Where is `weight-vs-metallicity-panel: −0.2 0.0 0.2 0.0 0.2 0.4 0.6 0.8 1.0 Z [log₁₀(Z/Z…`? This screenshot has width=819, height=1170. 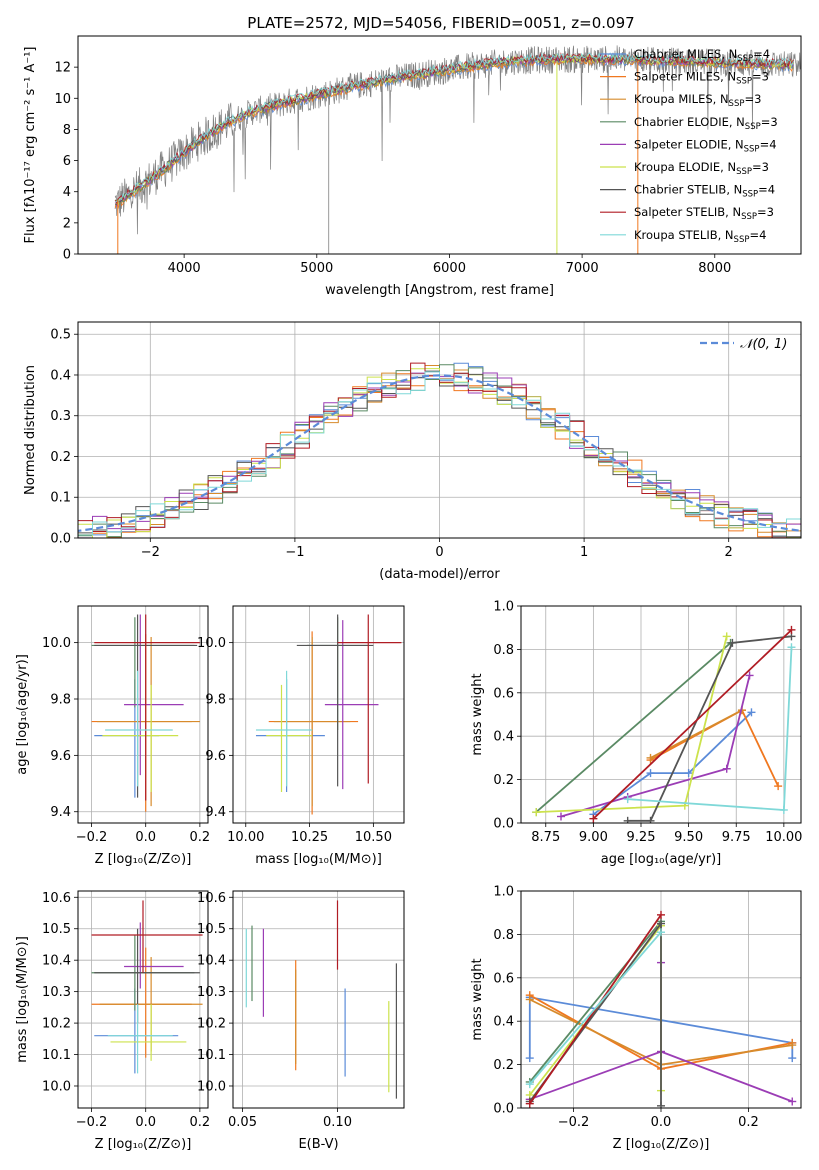 weight-vs-metallicity-panel: −0.2 0.0 0.2 0.0 0.2 0.4 0.6 0.8 1.0 Z [log₁₀(Z/Z… is located at coordinates (636, 1018).